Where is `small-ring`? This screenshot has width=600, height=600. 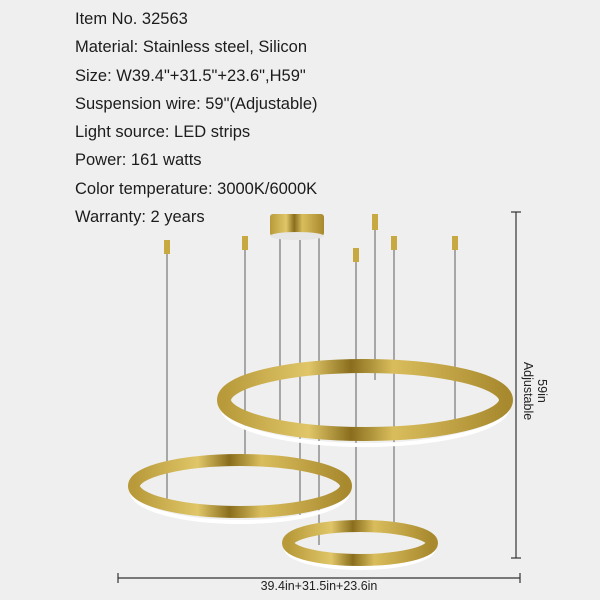
small-ring is located at coordinates (360, 545).